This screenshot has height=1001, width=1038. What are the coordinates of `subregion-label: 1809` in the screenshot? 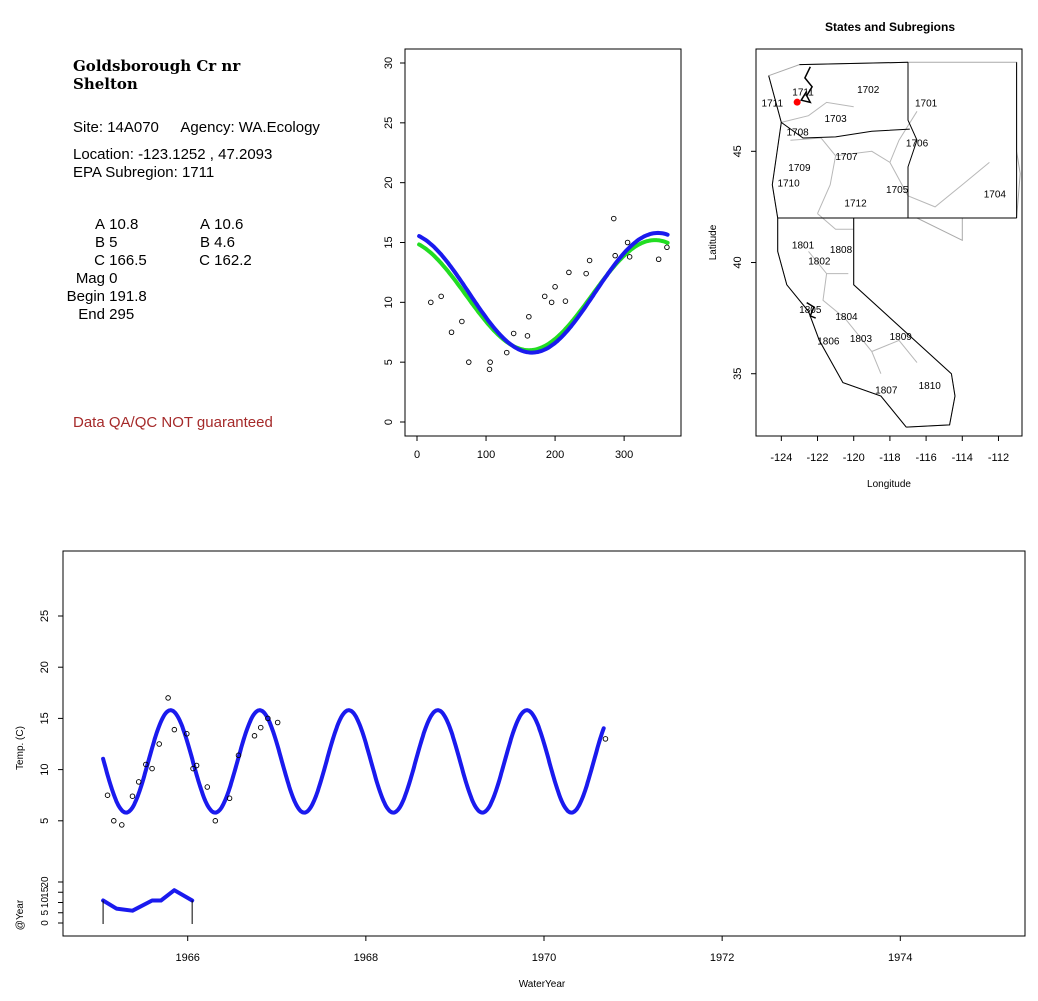 It's located at (901, 337).